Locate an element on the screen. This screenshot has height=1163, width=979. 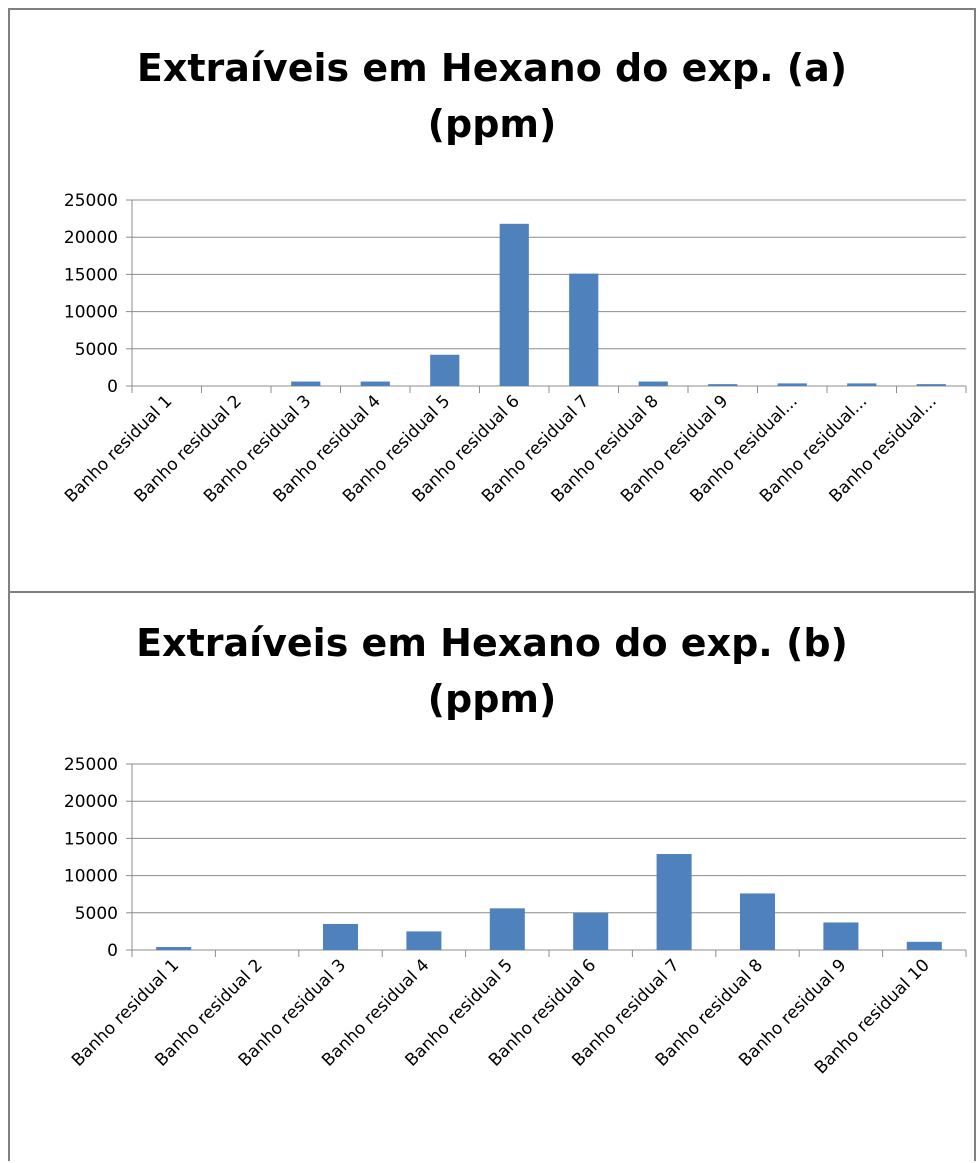
chart-a-ytick-label: 25000 is located at coordinates (91, 201).